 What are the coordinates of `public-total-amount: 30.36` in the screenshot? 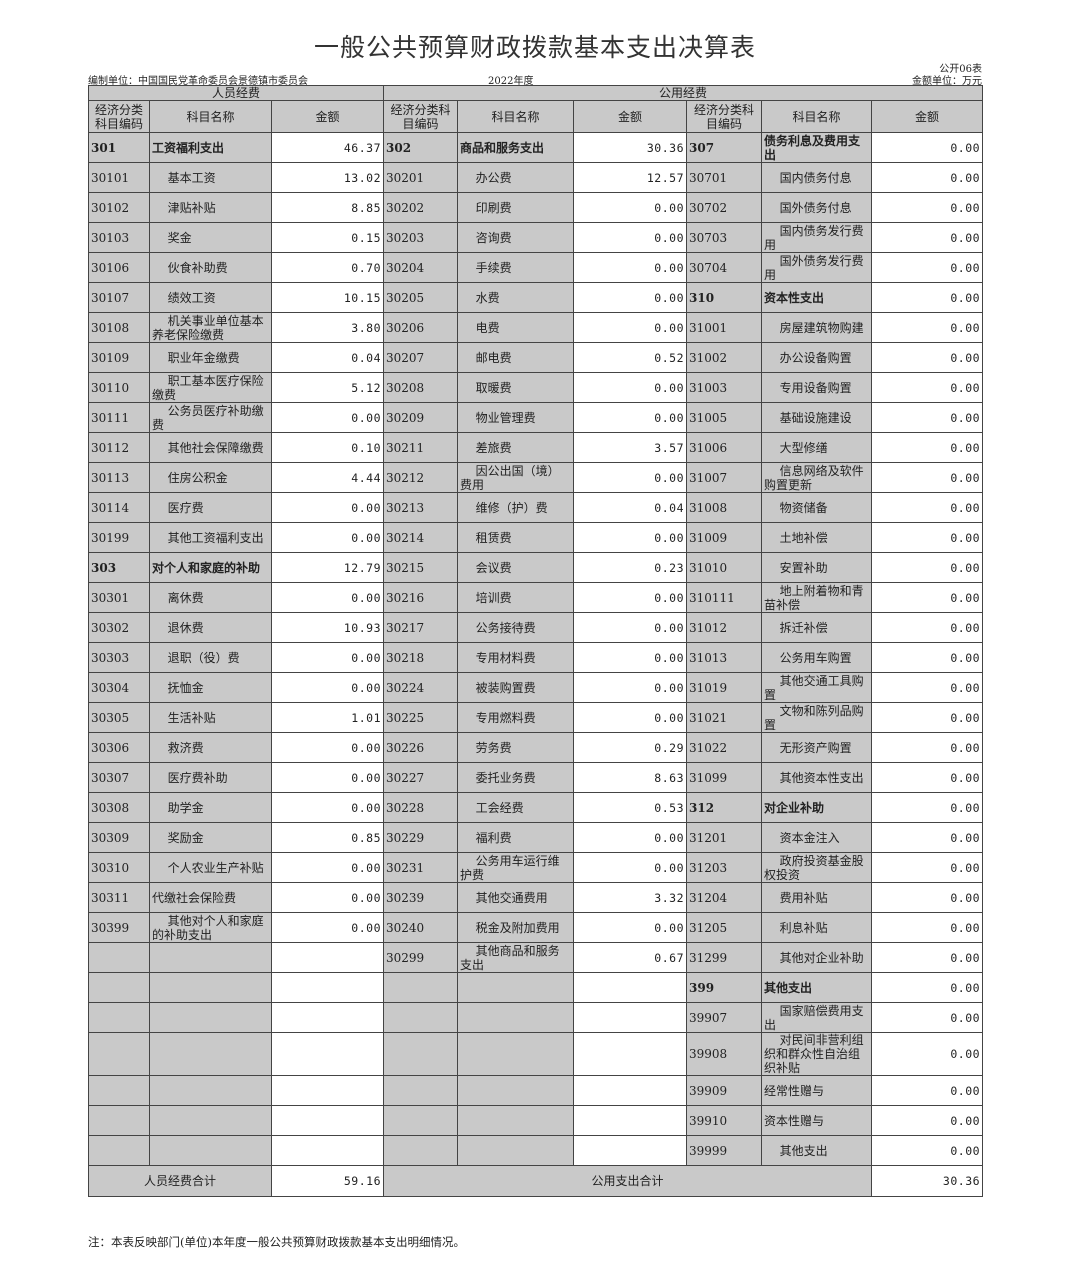 It's located at (927, 1181).